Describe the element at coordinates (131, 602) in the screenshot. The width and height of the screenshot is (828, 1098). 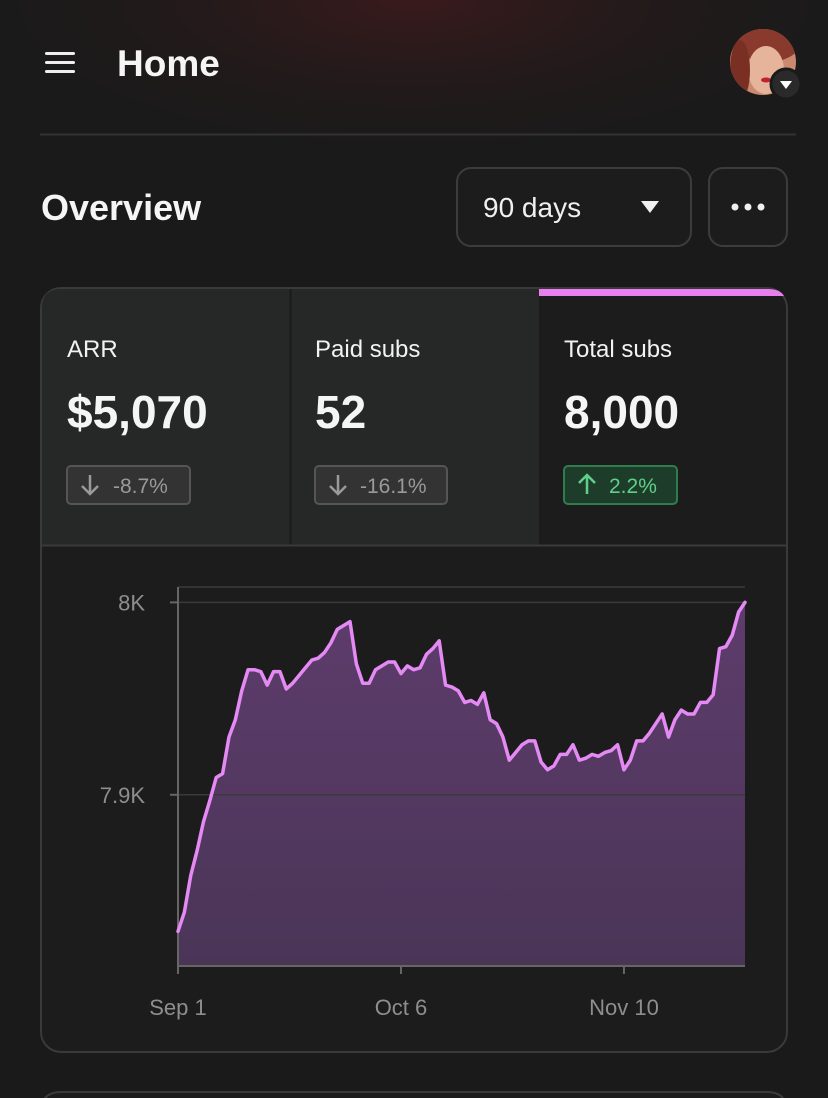
I see `y-tick-label: 8K` at that location.